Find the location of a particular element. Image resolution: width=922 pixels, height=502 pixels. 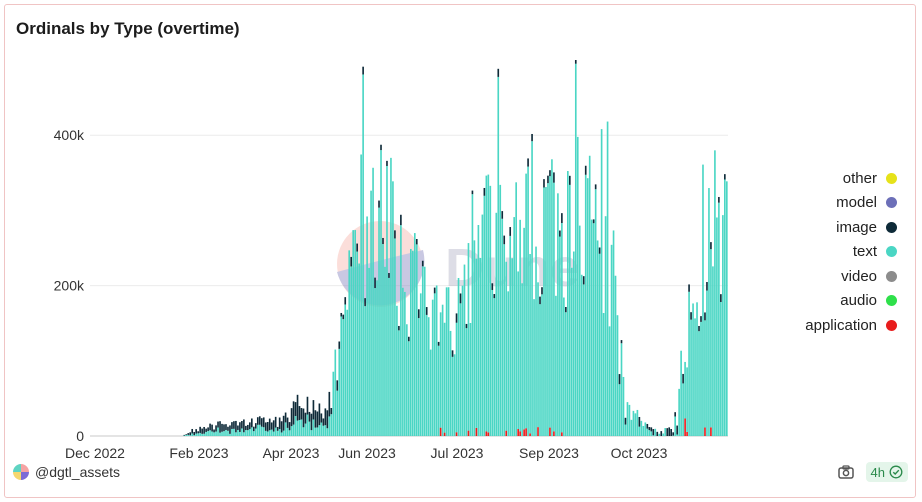

legend-item-image: image is located at coordinates (851, 227).